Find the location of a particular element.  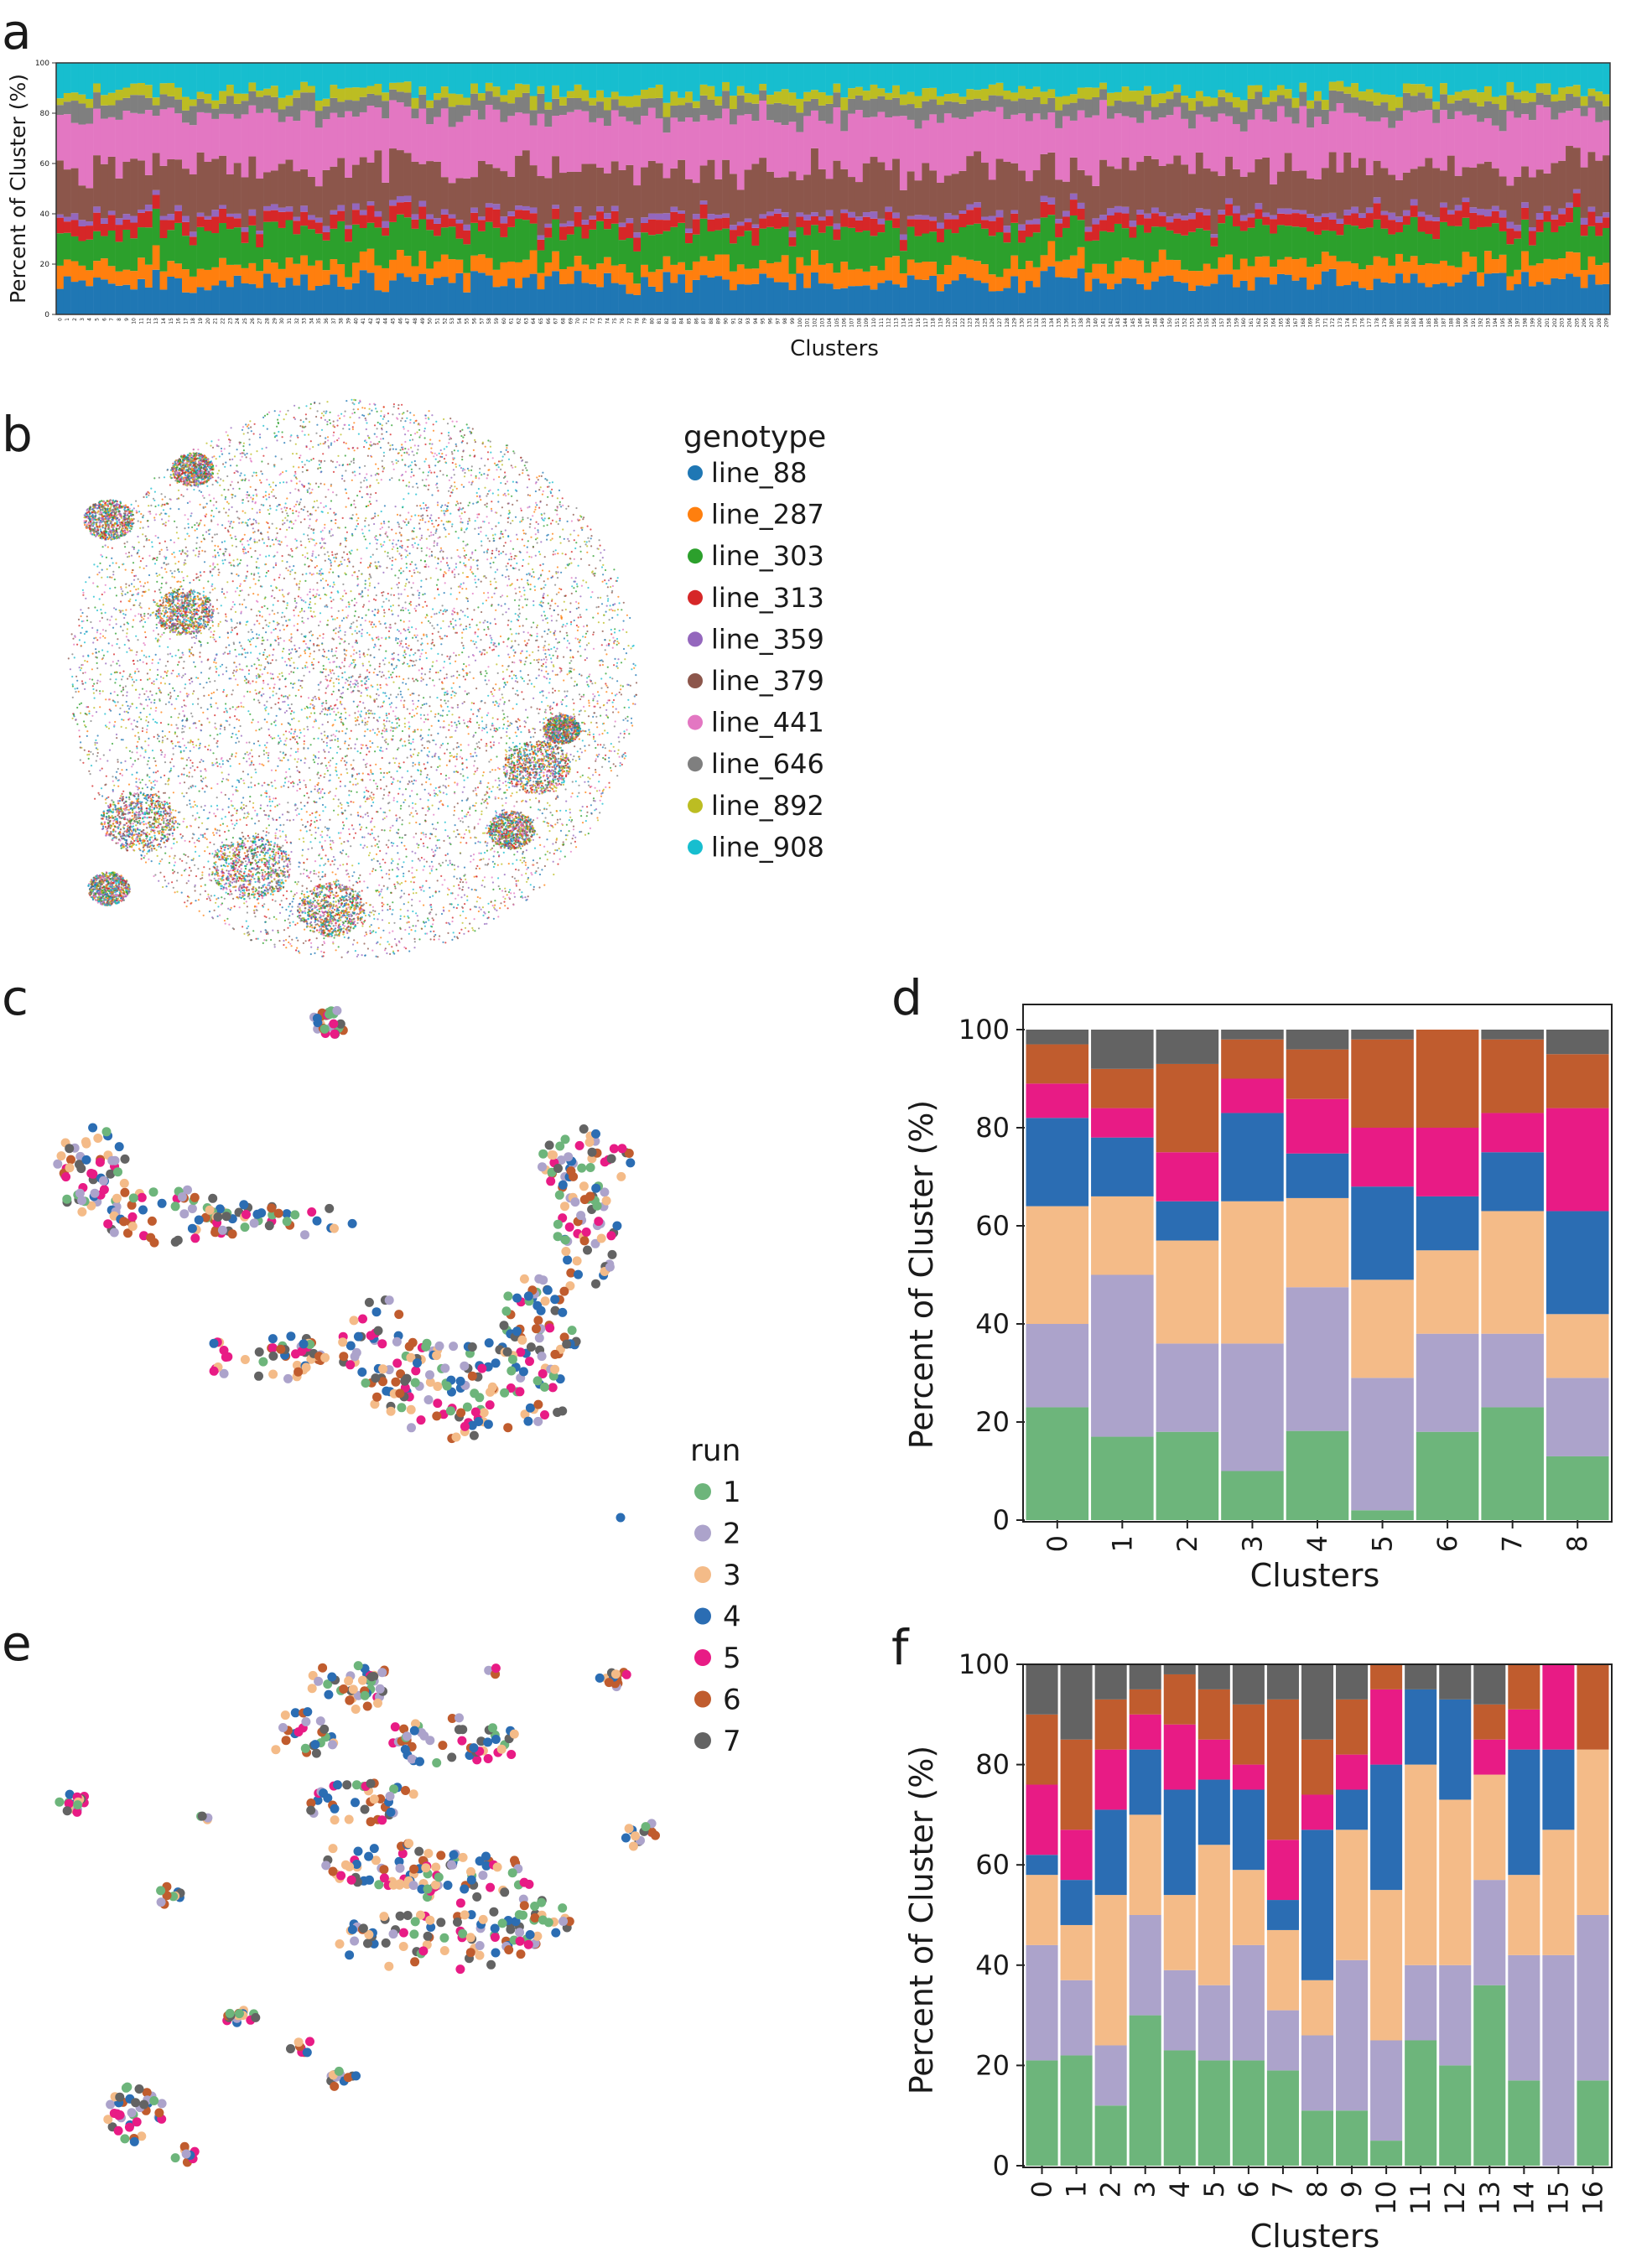

panel-a-x-tick-label: 140 is located at coordinates (1096, 323).